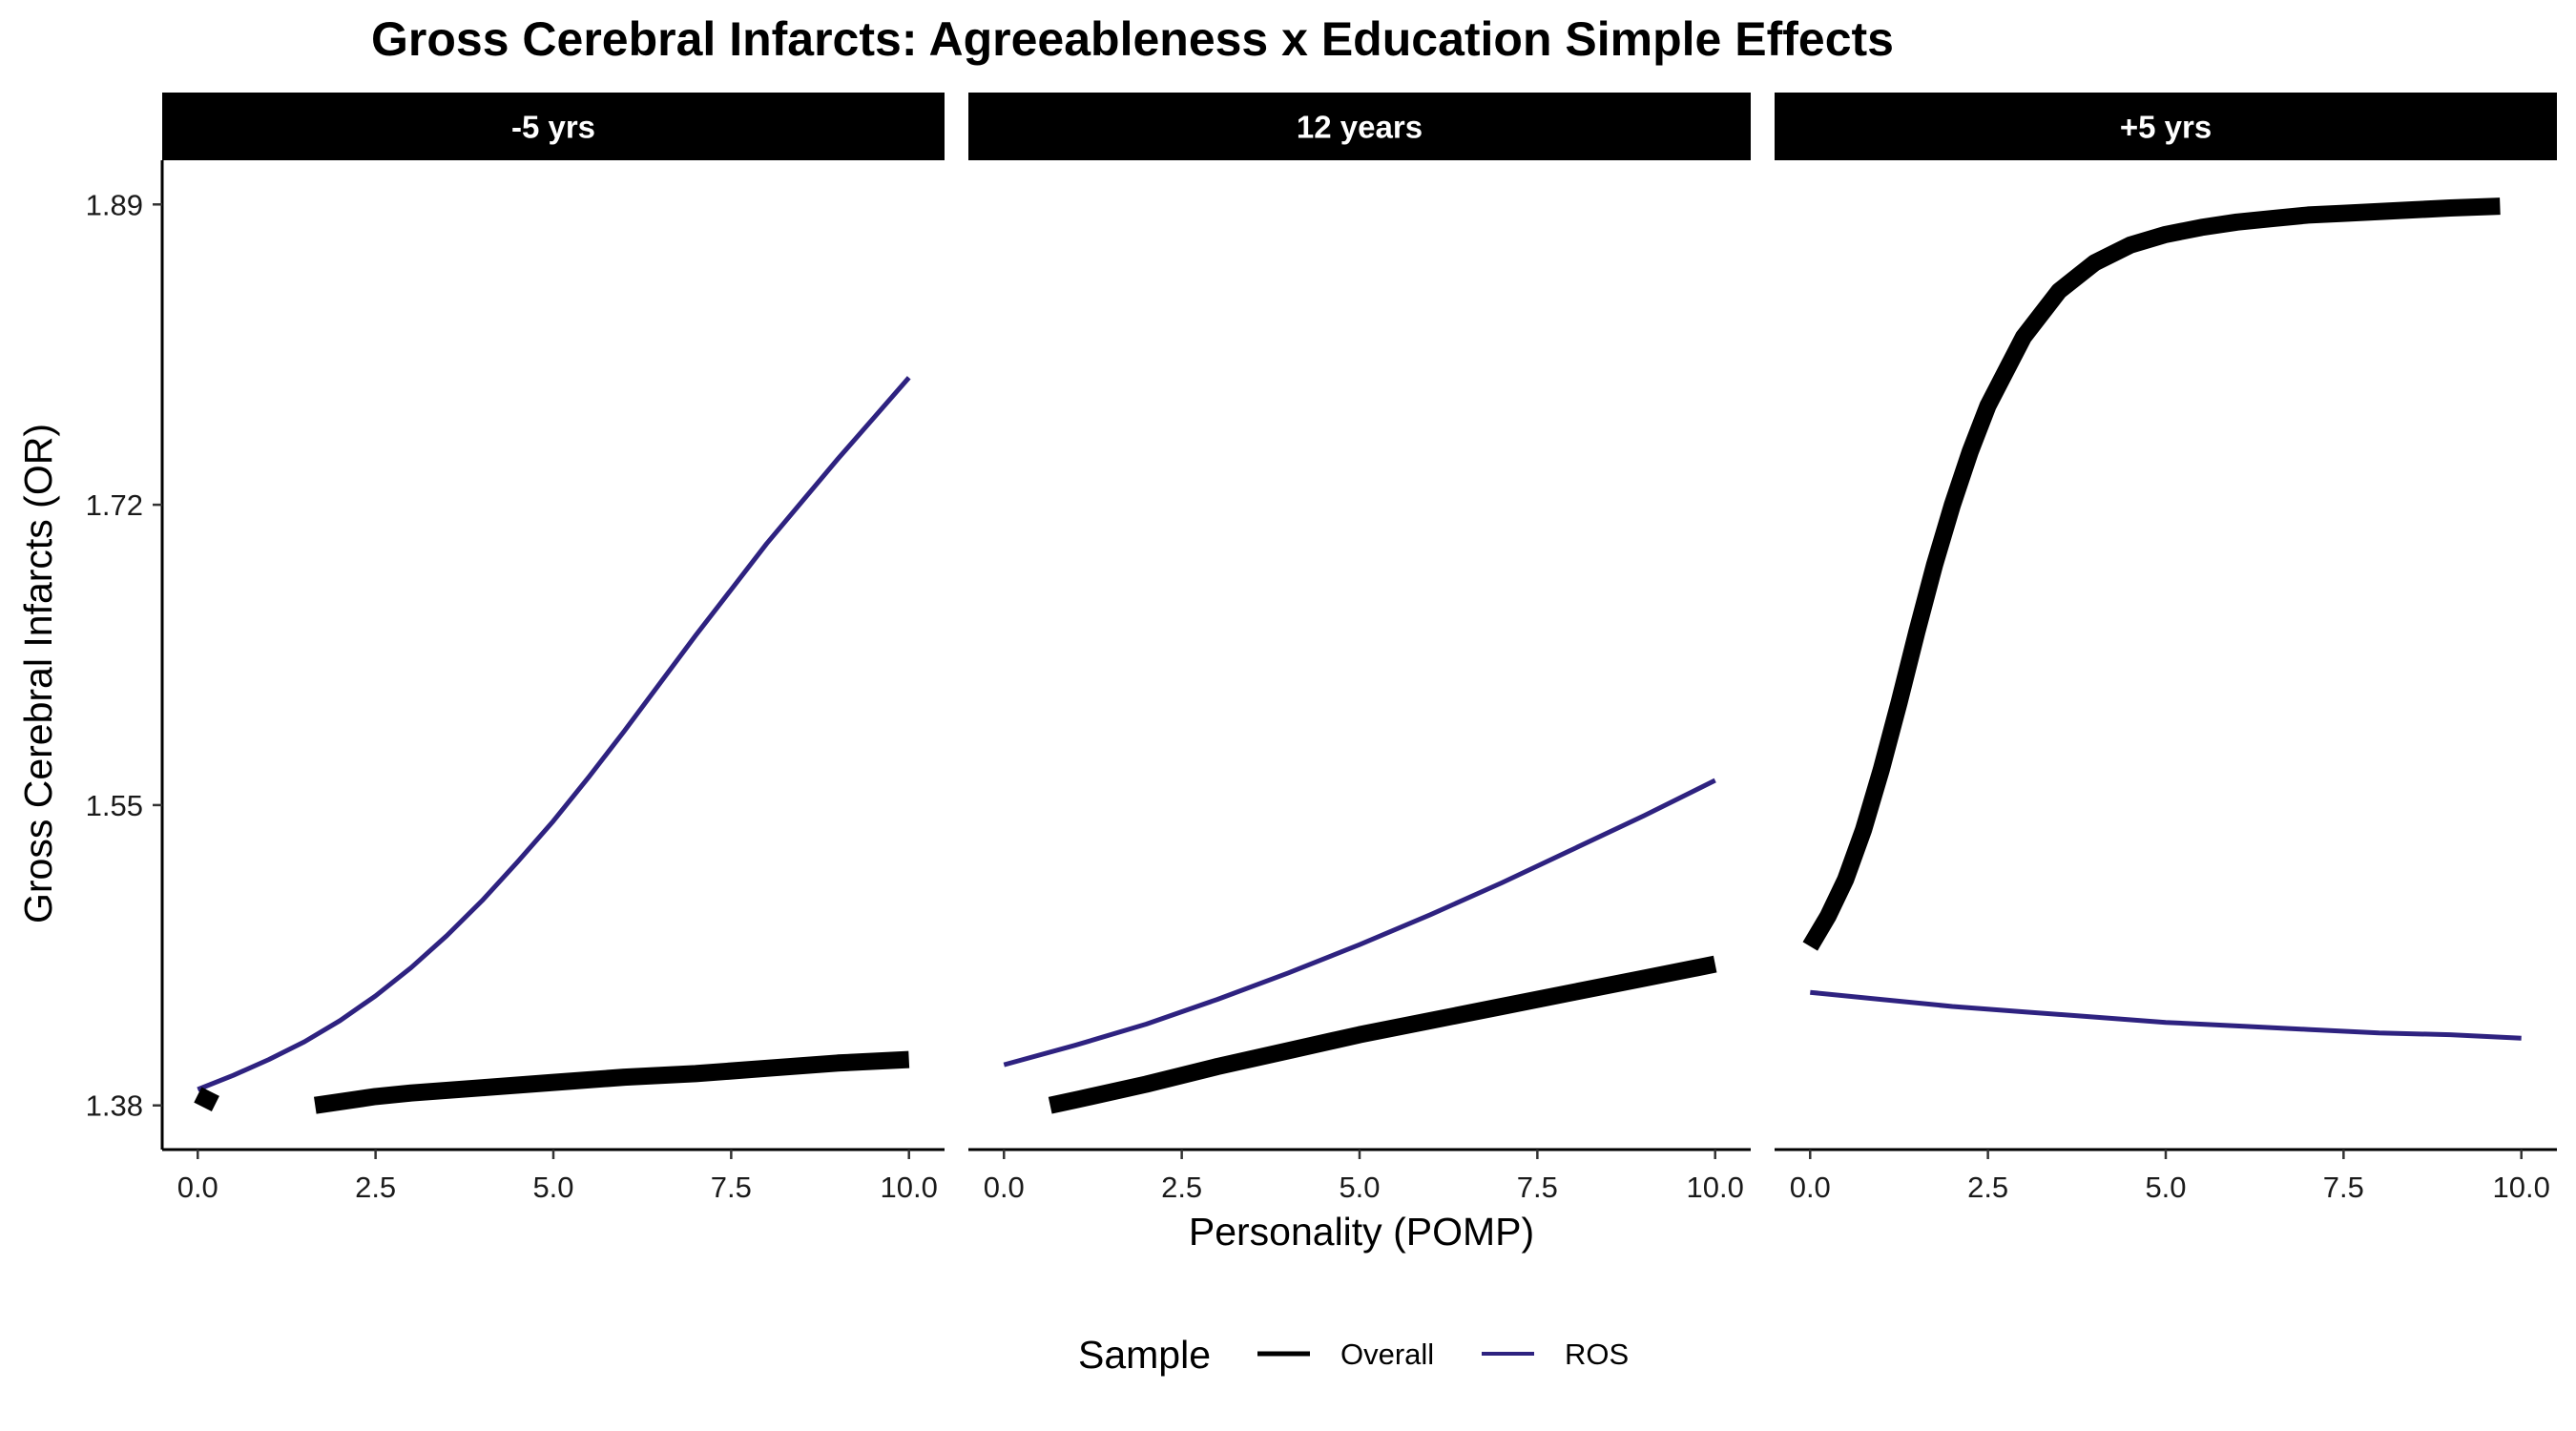 The width and height of the screenshot is (2576, 1431). Describe the element at coordinates (1387, 1354) in the screenshot. I see `legend-label: Overall` at that location.